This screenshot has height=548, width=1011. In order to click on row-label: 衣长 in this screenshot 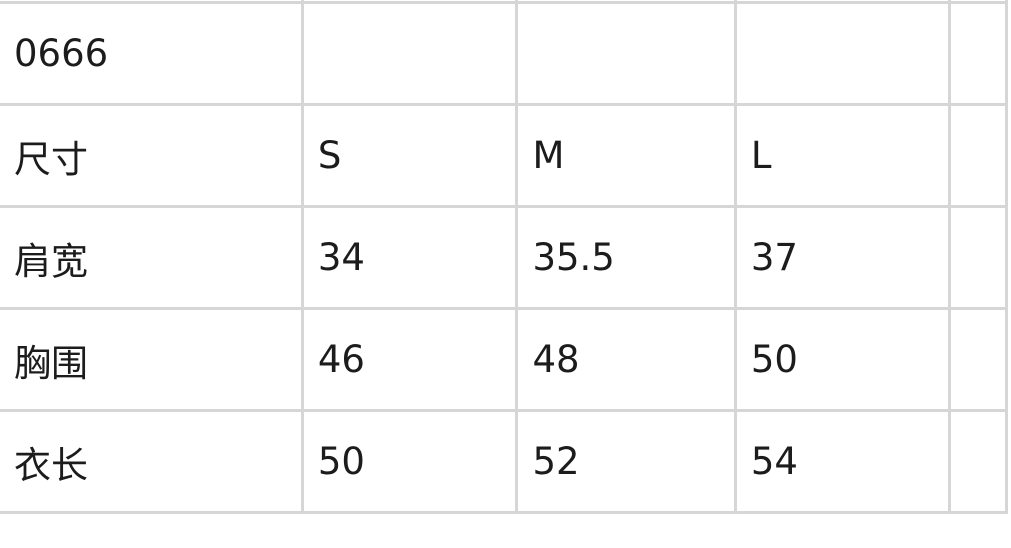, I will do `click(152, 461)`.